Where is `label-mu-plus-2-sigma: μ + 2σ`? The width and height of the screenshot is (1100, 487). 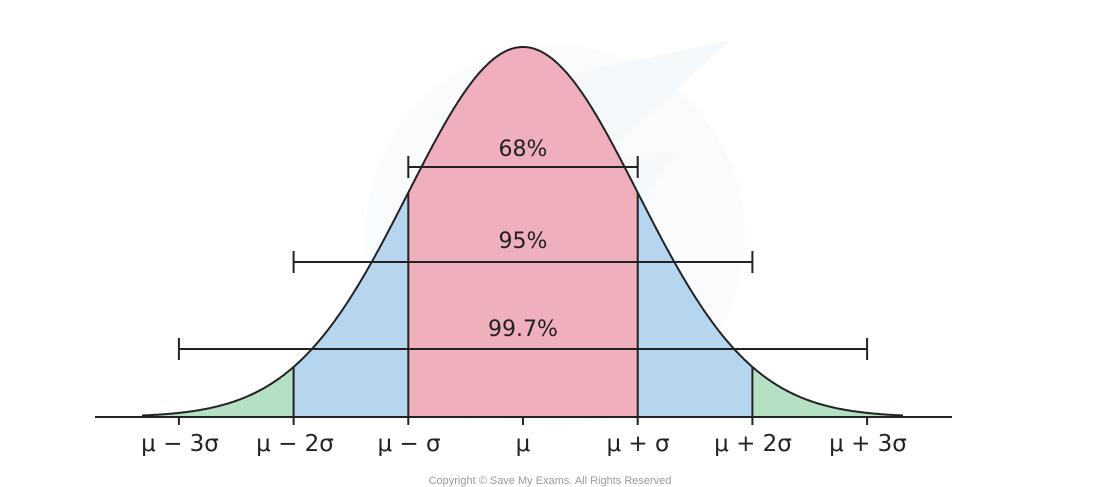
label-mu-plus-2-sigma: μ + 2σ is located at coordinates (753, 444).